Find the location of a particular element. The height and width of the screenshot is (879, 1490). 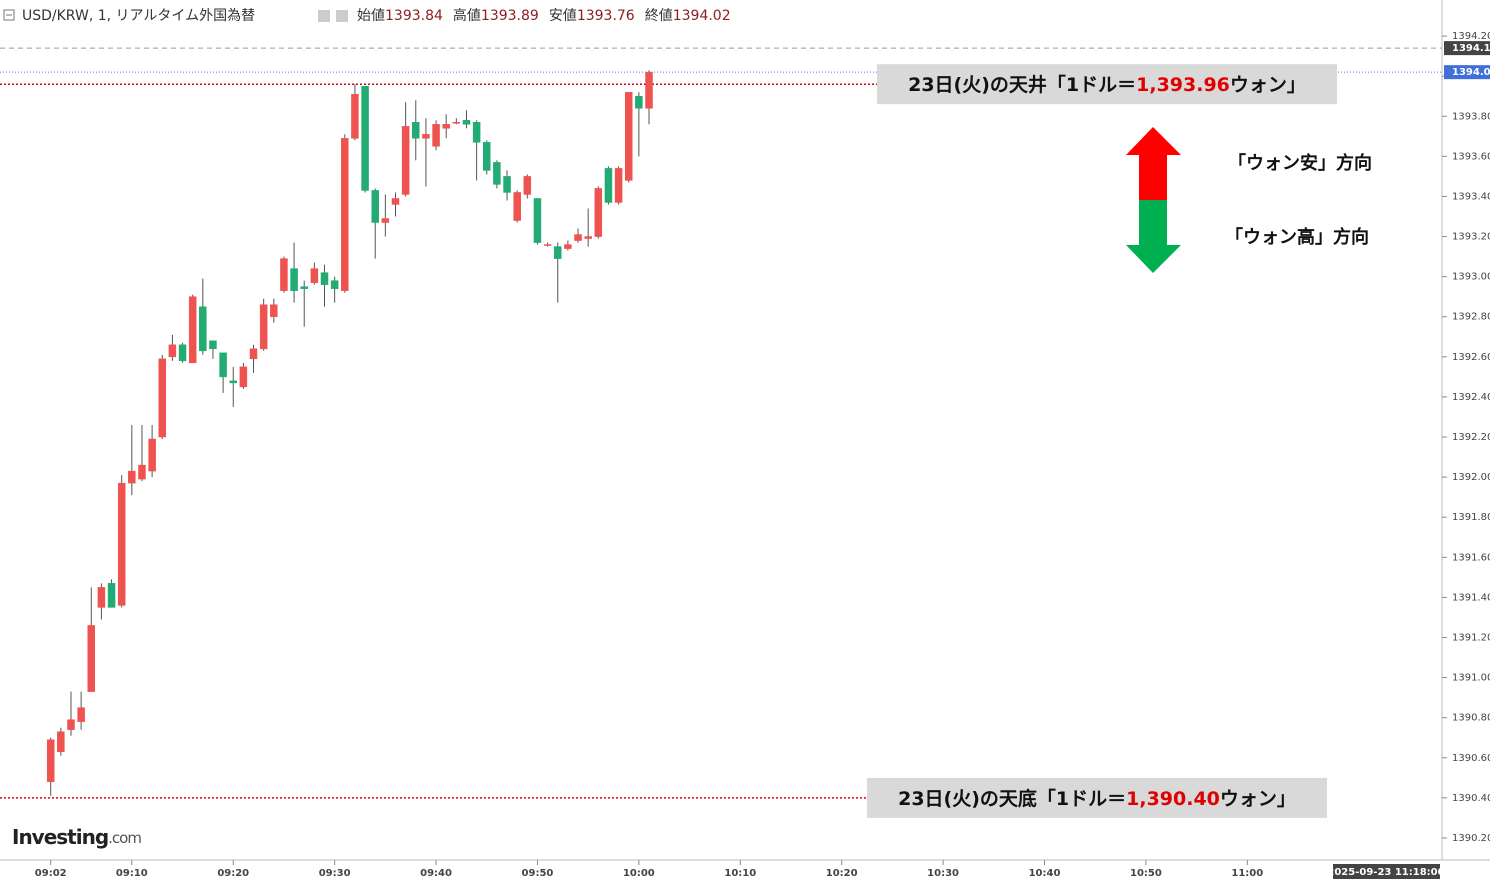

logo: Investing.com is located at coordinates (76, 837).